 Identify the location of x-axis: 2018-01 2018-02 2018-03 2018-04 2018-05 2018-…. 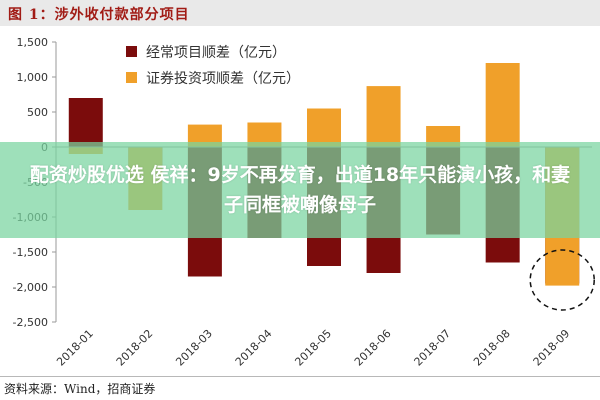
(313, 348).